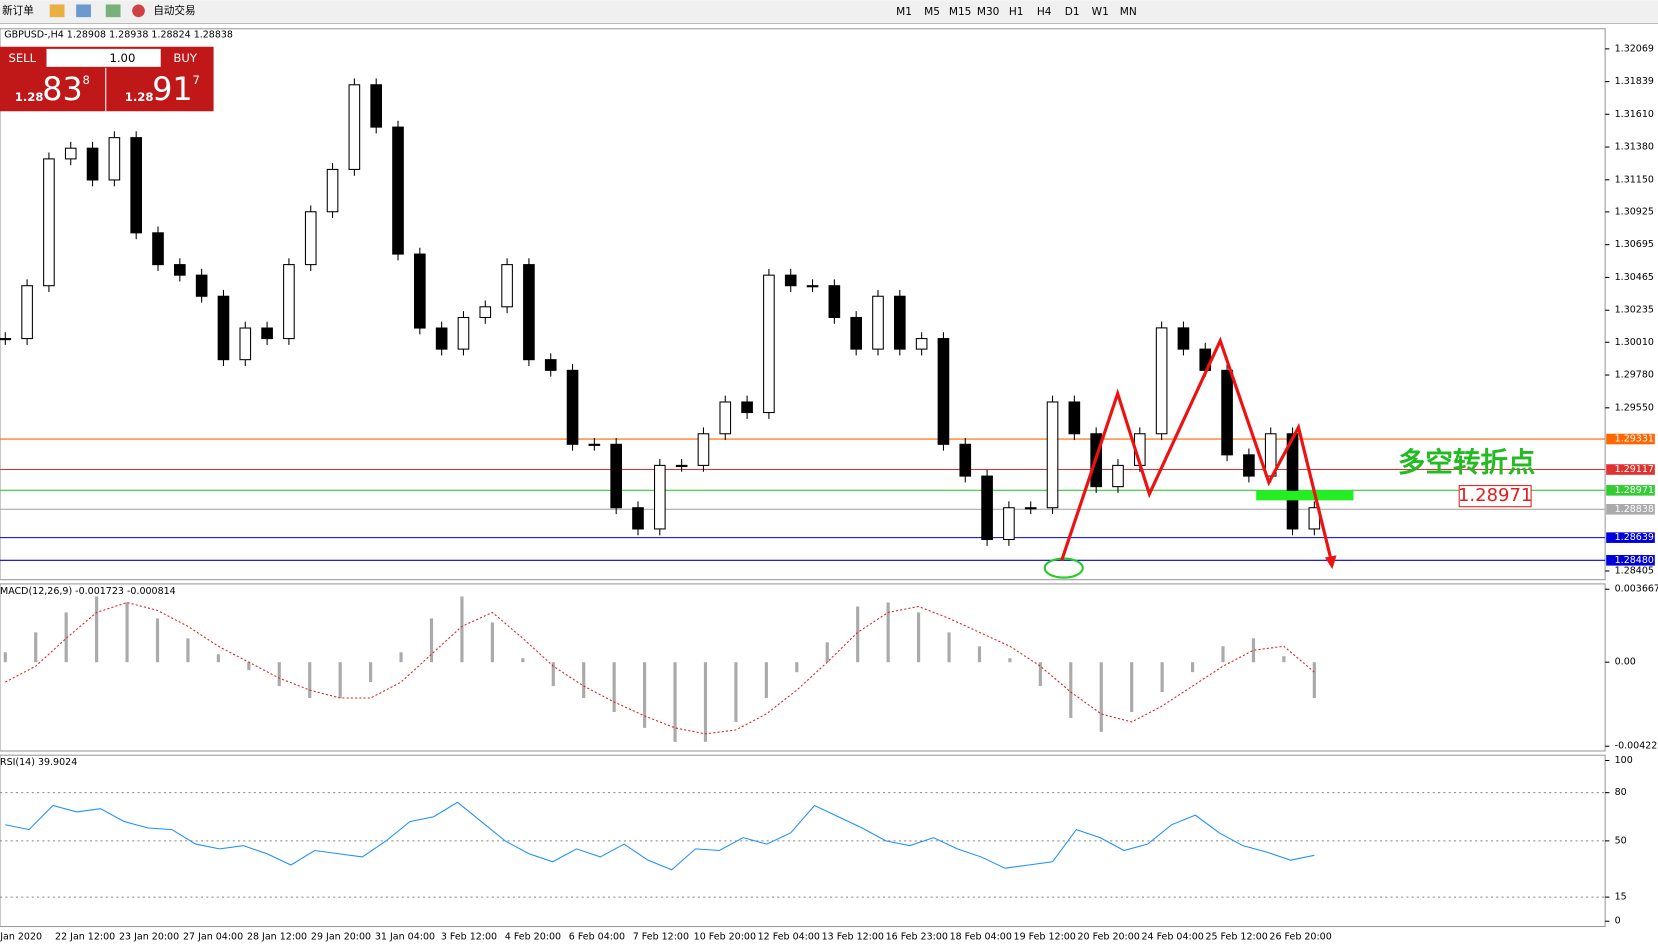 This screenshot has width=1658, height=950. I want to click on lots: 1.00, so click(122, 58).